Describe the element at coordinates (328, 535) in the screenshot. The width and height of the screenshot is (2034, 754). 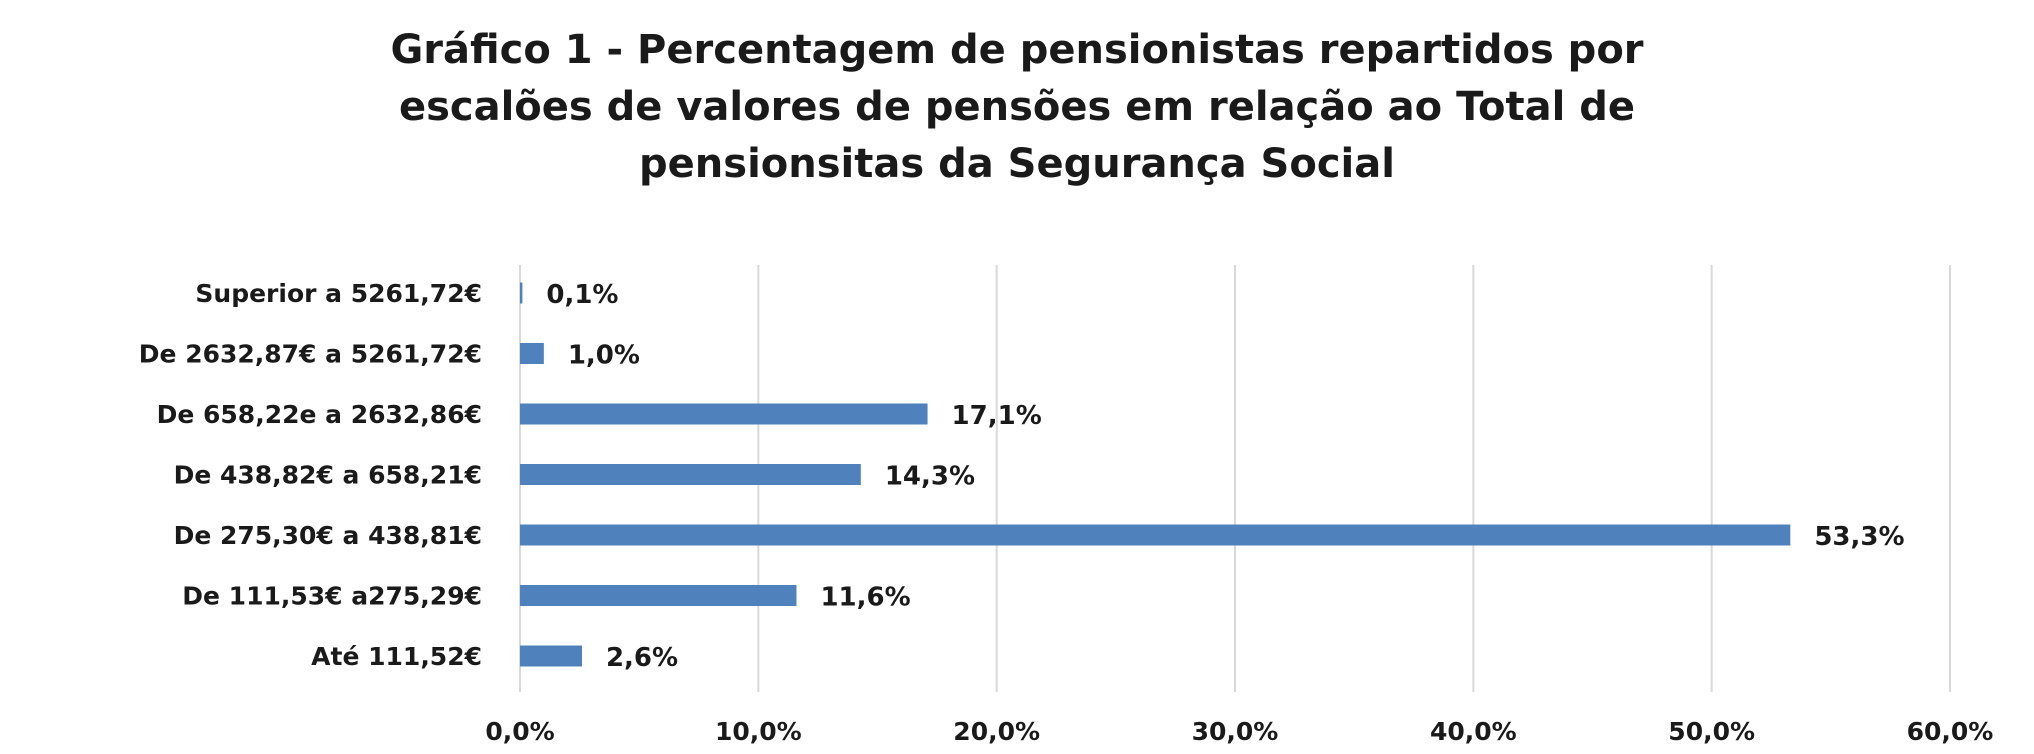
I see `category-label: De 275,30€ a 438,81€` at that location.